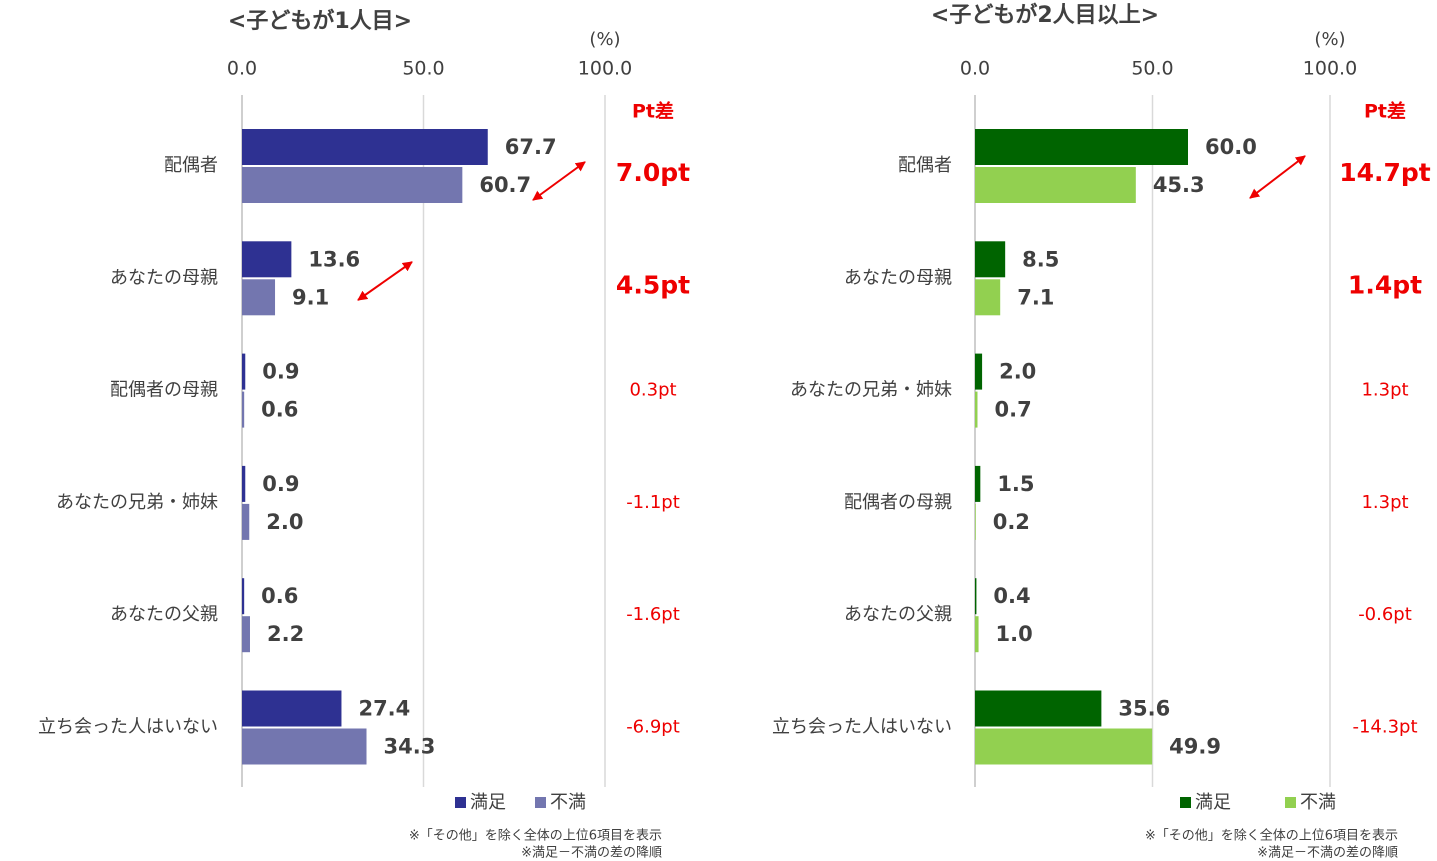 The height and width of the screenshot is (861, 1437). I want to click on data-label: 27.4, so click(384, 709).